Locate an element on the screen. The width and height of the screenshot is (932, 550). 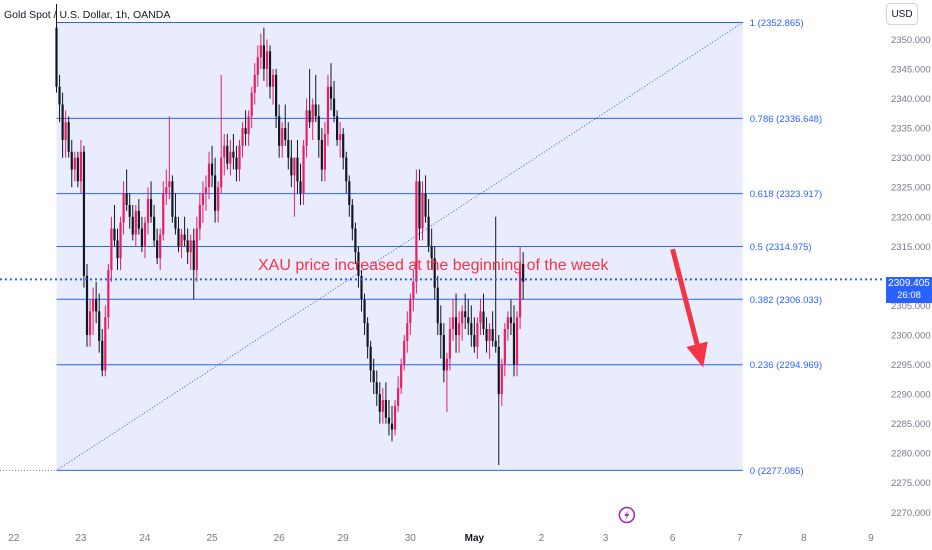
fib-level-label: 0.5 (2314.975) is located at coordinates (781, 247).